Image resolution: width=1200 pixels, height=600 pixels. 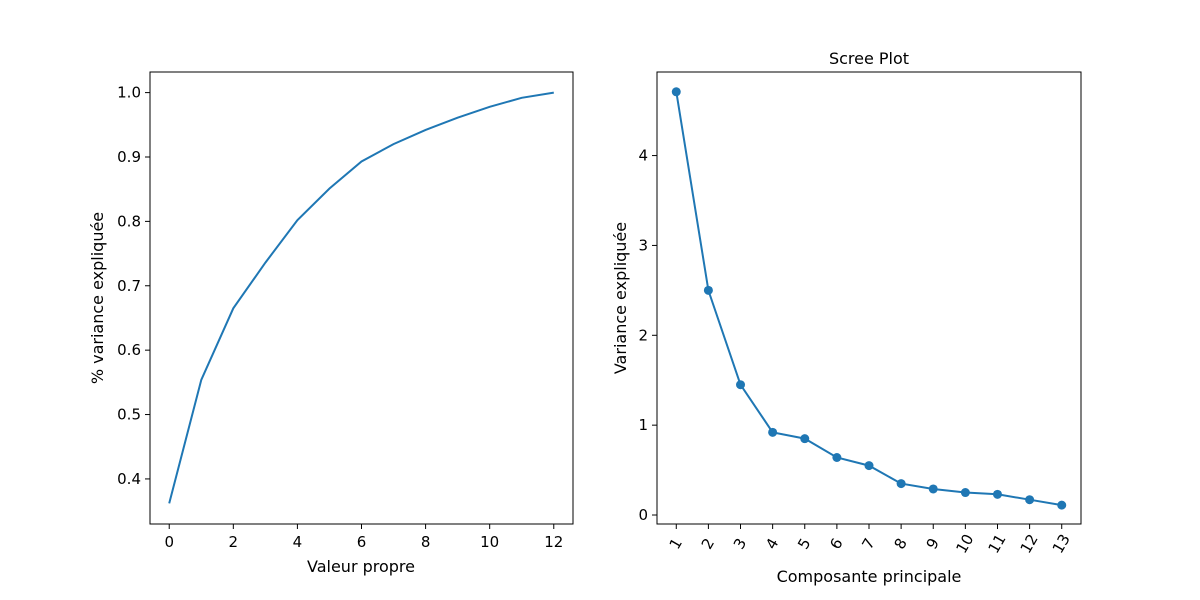 What do you see at coordinates (804, 543) in the screenshot?
I see `x-tick-label: 5` at bounding box center [804, 543].